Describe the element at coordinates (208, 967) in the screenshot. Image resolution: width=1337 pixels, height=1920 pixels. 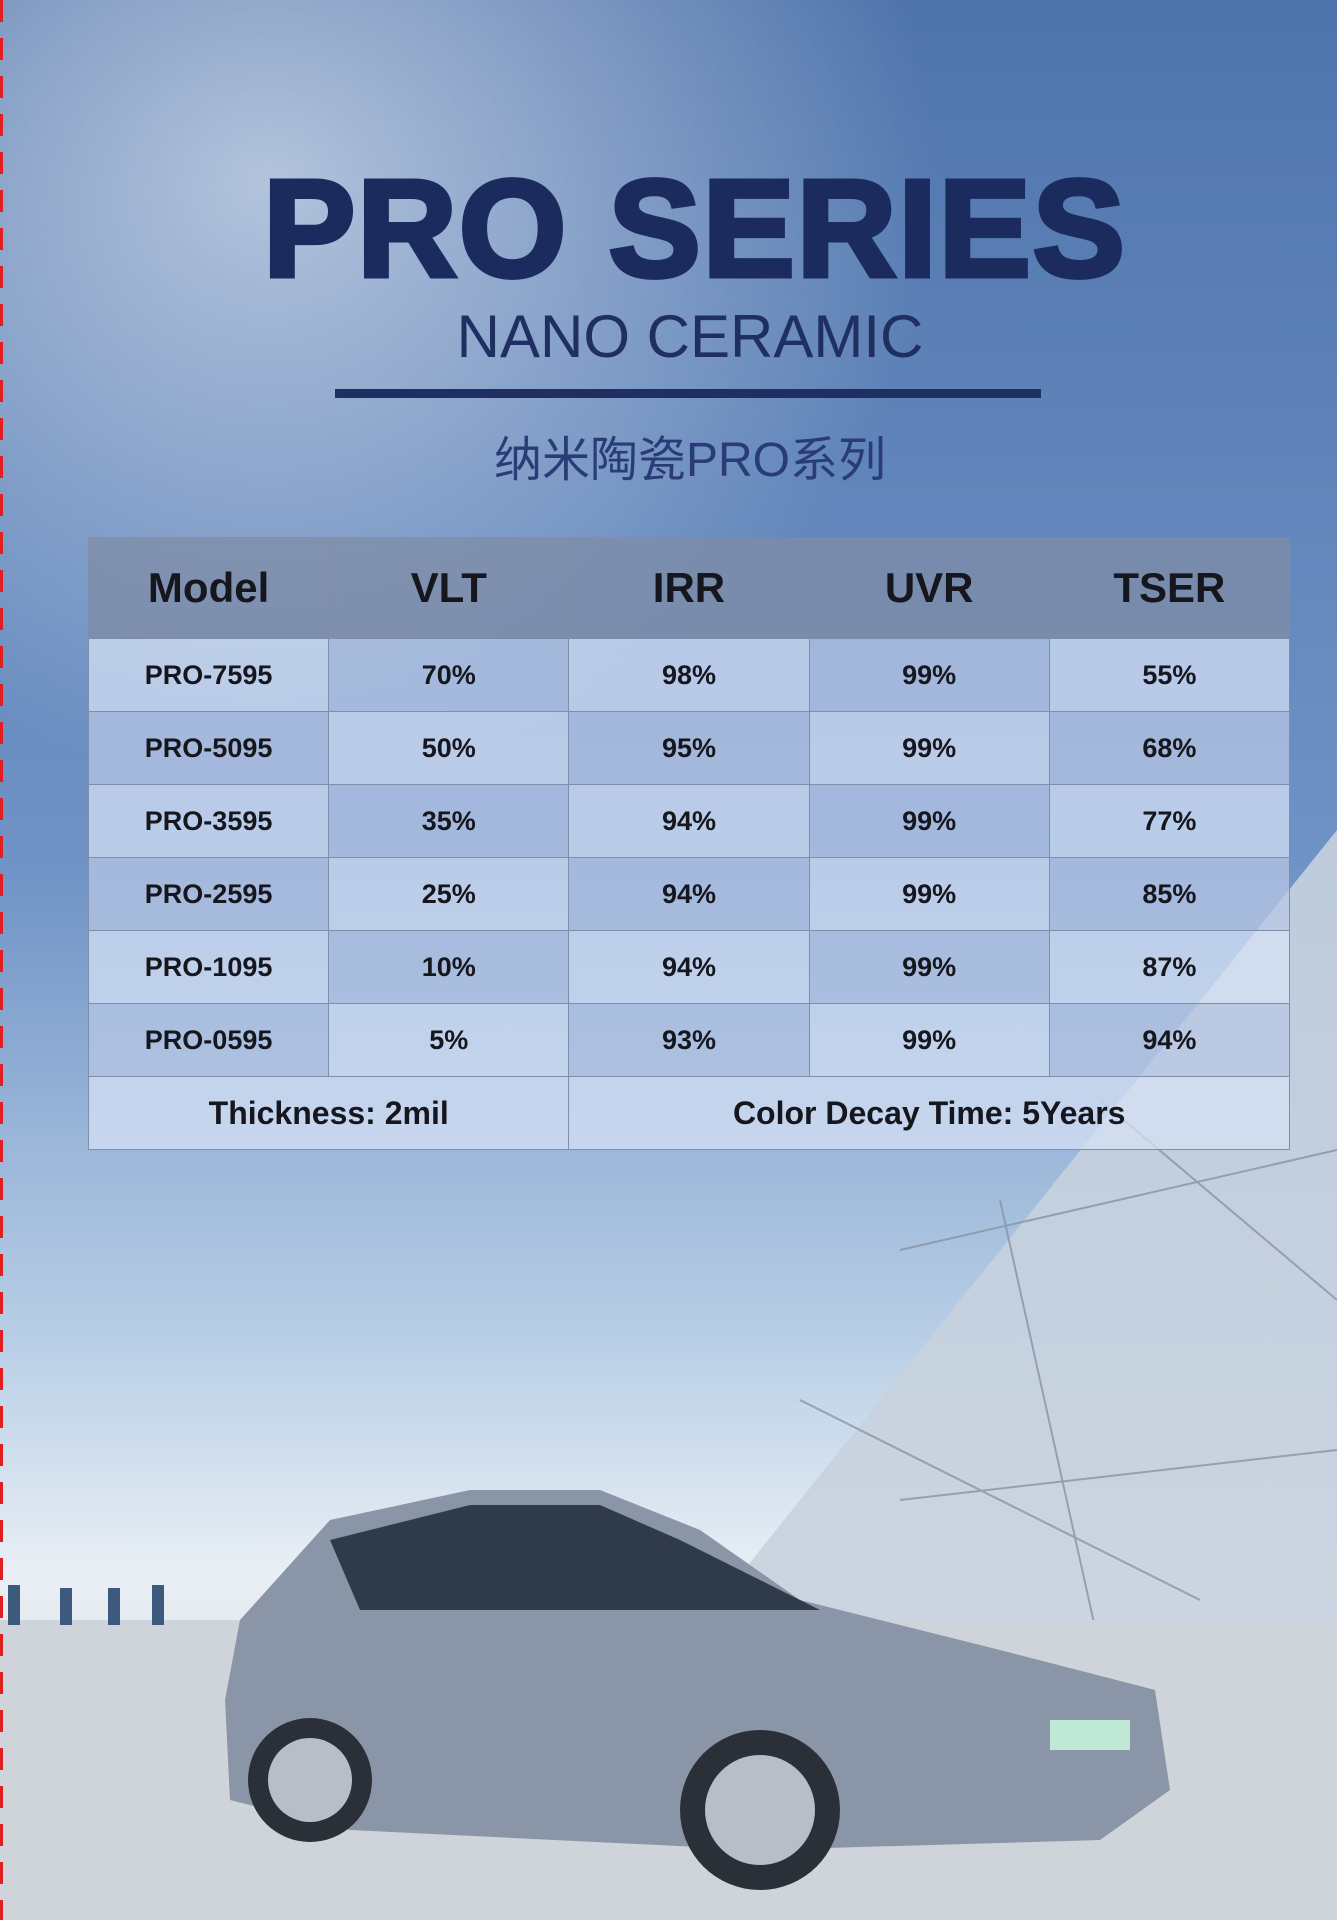
I see `table-cell: PRO-1095` at that location.